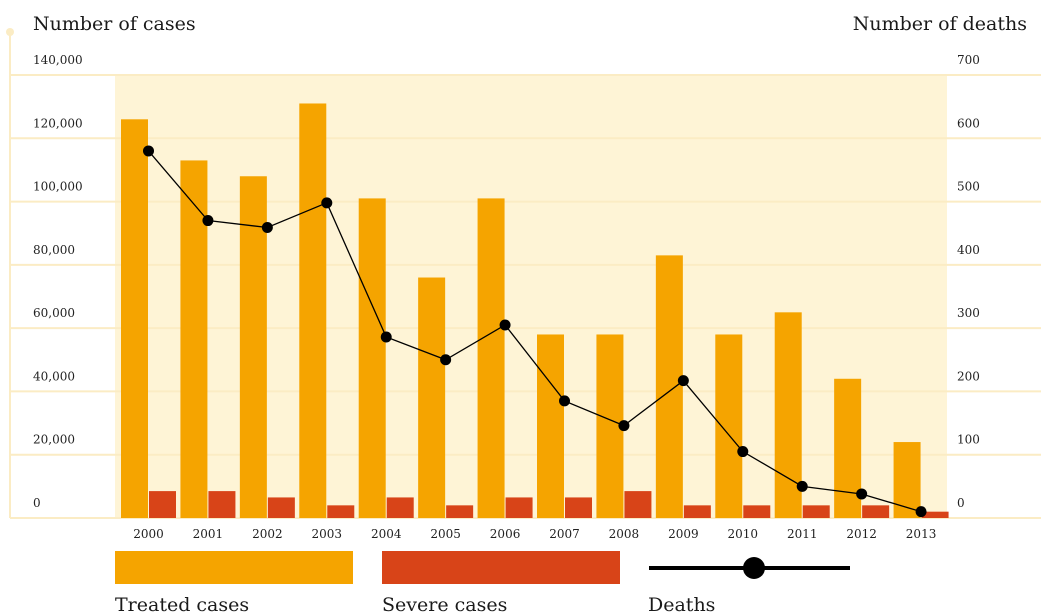 The image size is (1041, 616). What do you see at coordinates (182, 605) in the screenshot?
I see `legend-treated-label: Treated cases` at bounding box center [182, 605].